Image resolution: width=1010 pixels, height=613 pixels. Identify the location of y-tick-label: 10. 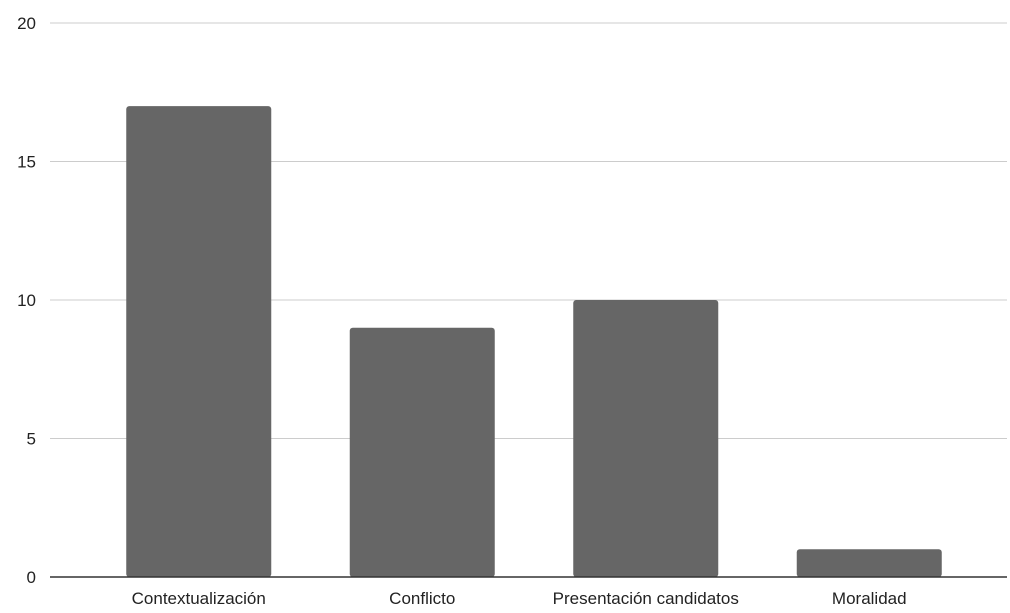
(26, 300).